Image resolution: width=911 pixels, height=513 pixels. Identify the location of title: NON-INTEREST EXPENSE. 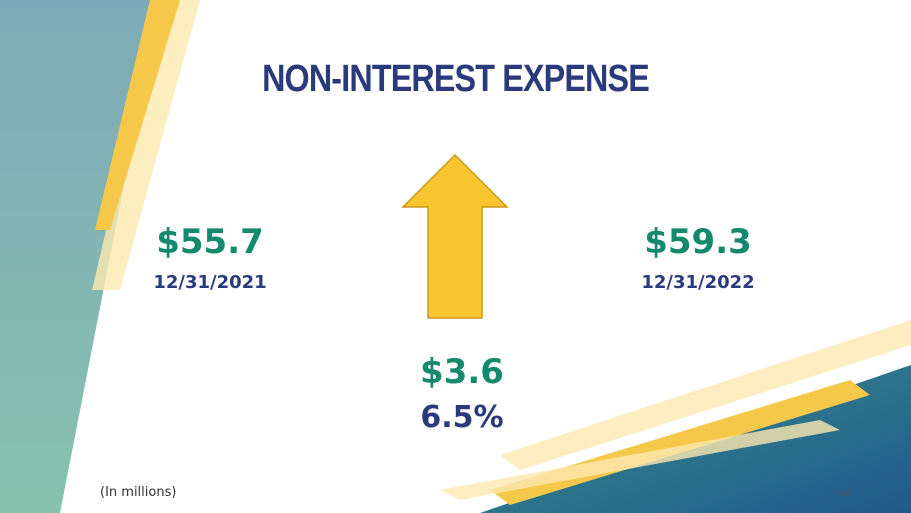
(456, 79).